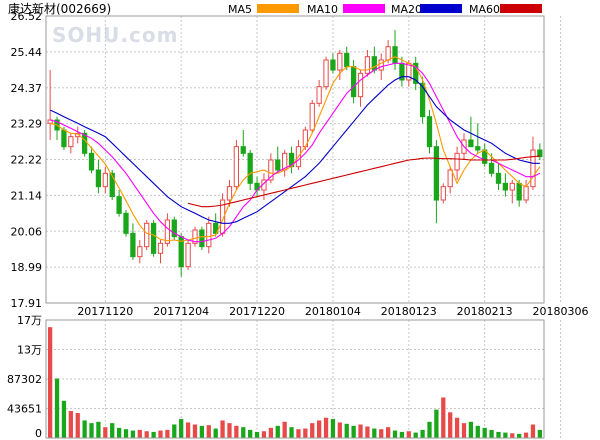  Describe the element at coordinates (485, 311) in the screenshot. I see `date-tick-label: 20180213` at that location.